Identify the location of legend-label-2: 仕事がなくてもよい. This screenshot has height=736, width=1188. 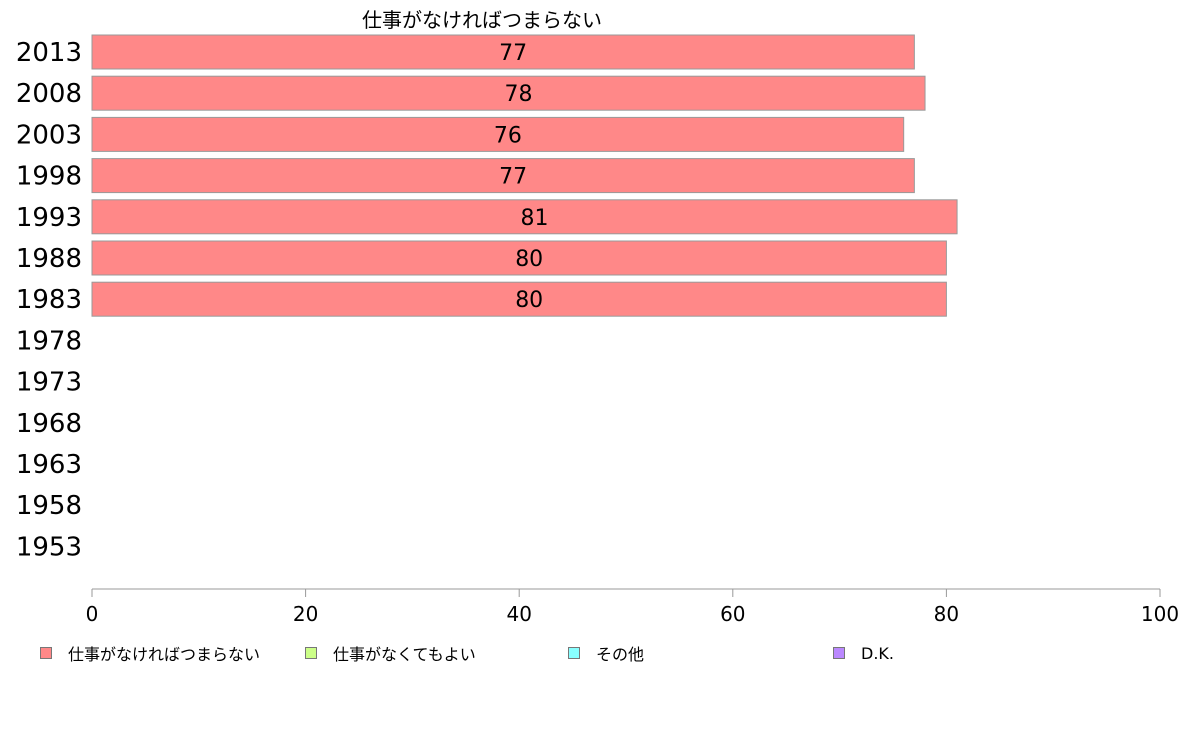
(404, 654).